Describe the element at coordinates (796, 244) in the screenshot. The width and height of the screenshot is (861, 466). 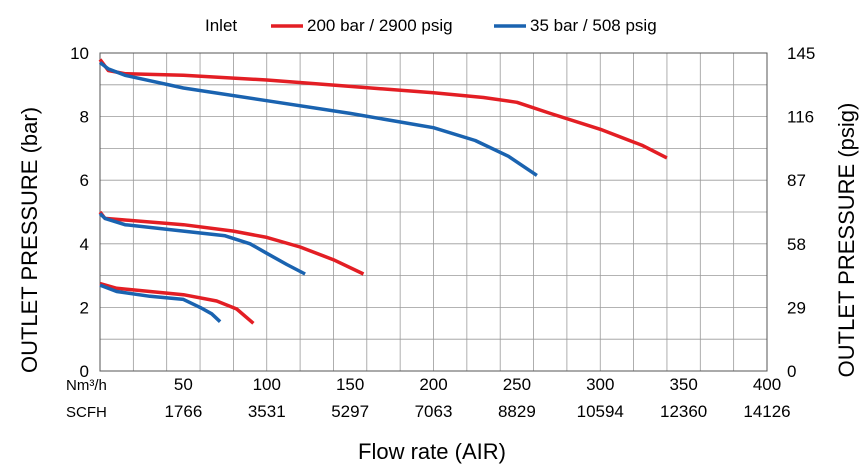
I see `y-tick-label-right: 58` at that location.